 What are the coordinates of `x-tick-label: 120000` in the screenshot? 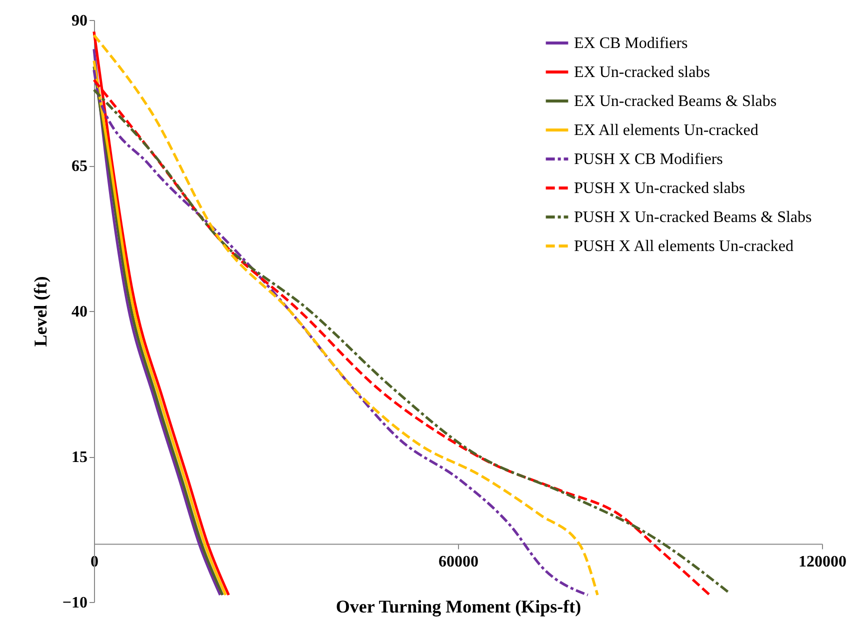 It's located at (822, 561).